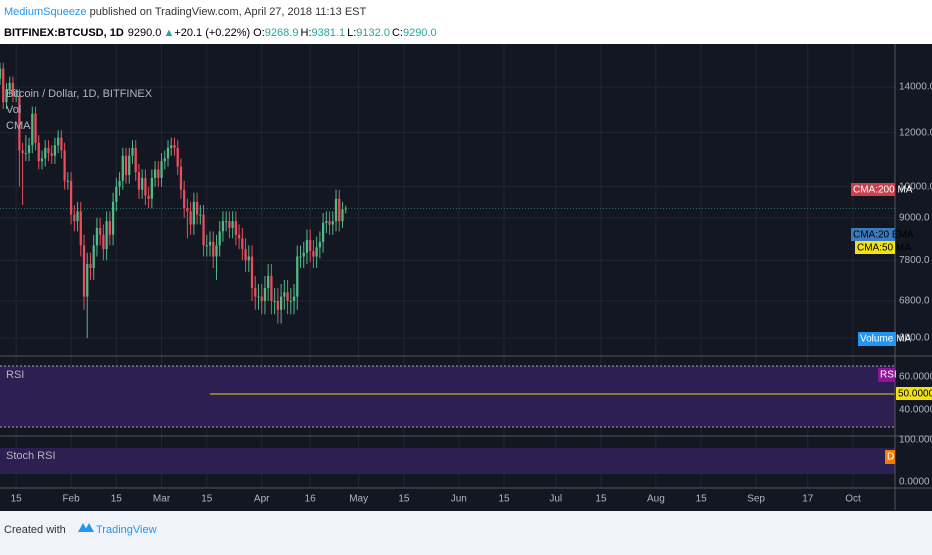  Describe the element at coordinates (373, 33) in the screenshot. I see `l: 9132.0` at that location.